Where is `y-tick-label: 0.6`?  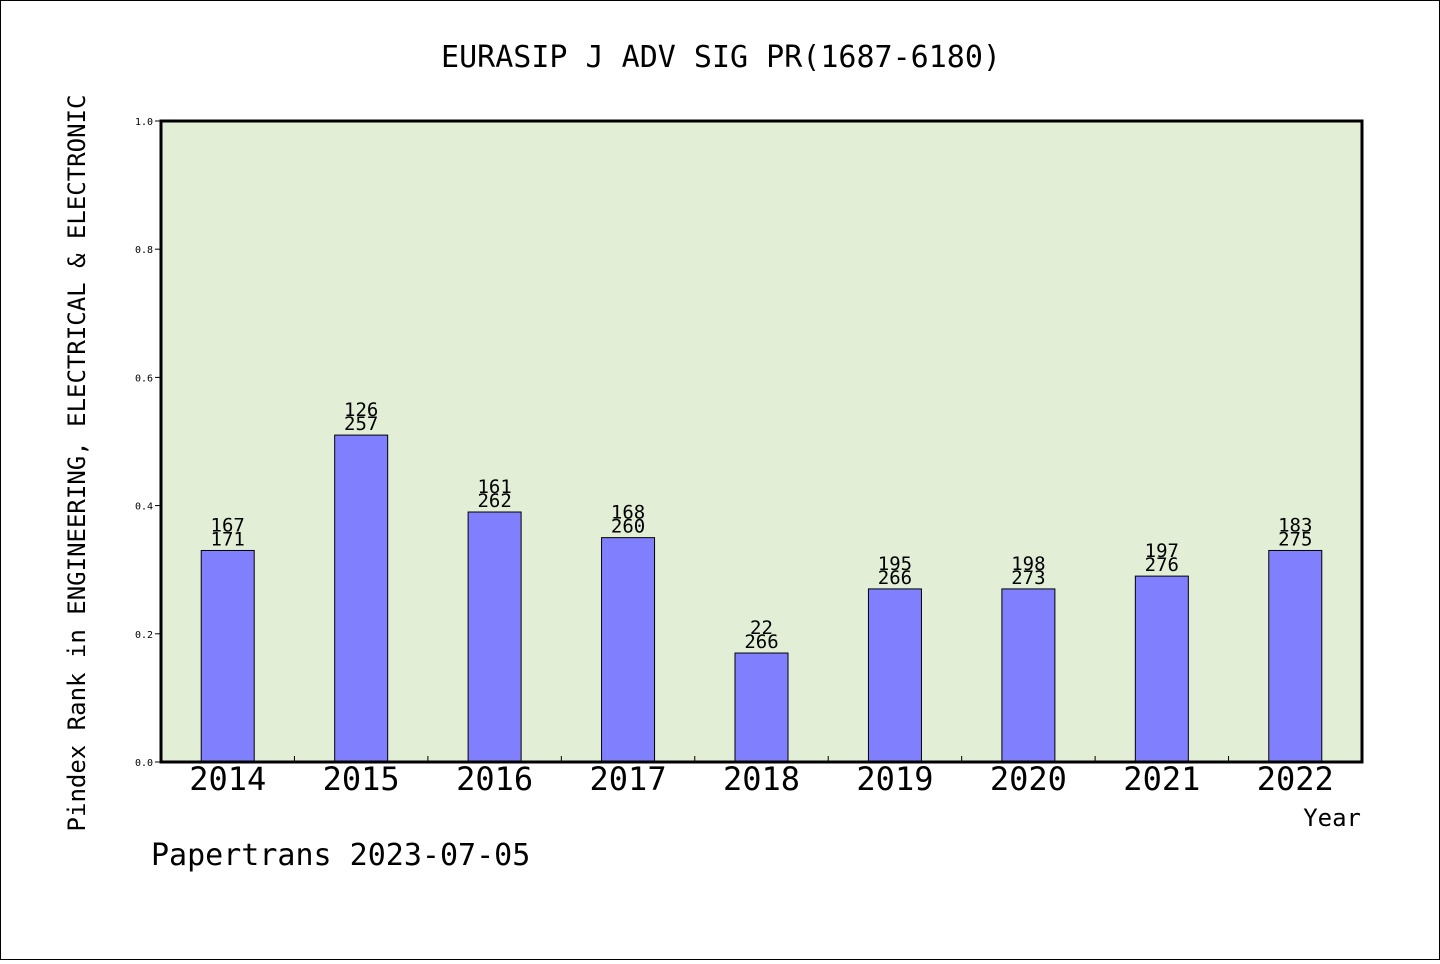
y-tick-label: 0.6 is located at coordinates (144, 378).